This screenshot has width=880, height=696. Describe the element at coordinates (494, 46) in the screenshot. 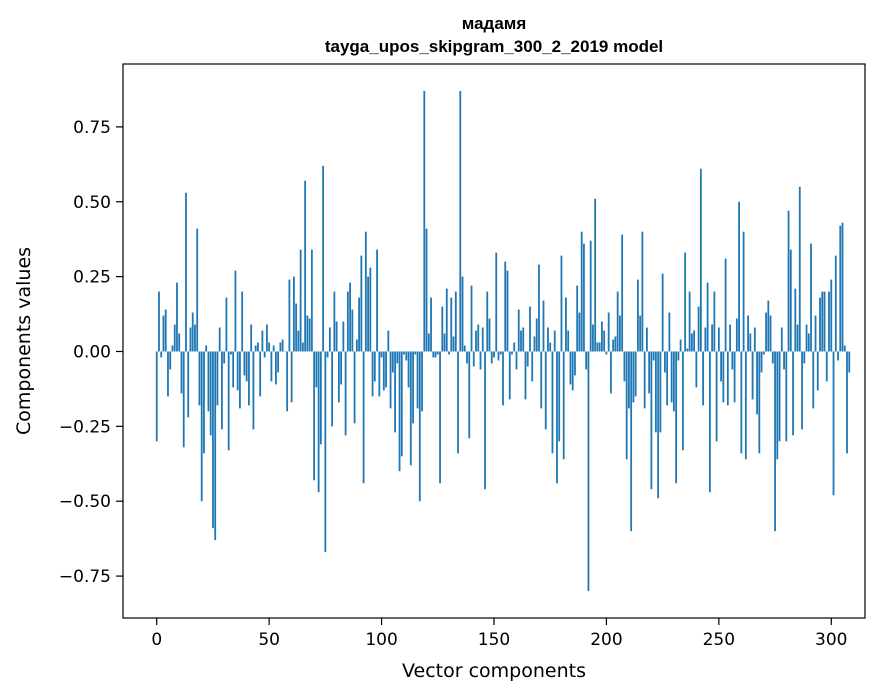

I see `chart-subtitle: tayga_upos_skipgram_300_2_2019 model` at that location.